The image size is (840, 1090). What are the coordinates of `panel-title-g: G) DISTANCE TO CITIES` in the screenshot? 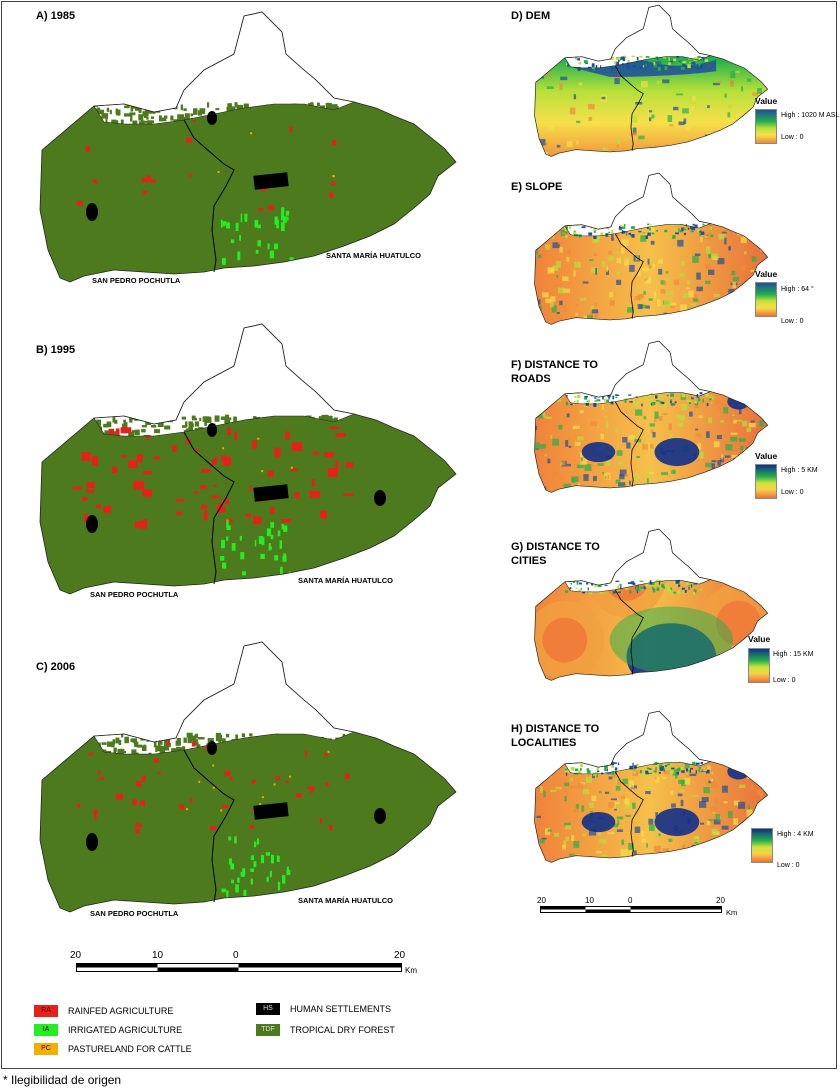 It's located at (555, 554).